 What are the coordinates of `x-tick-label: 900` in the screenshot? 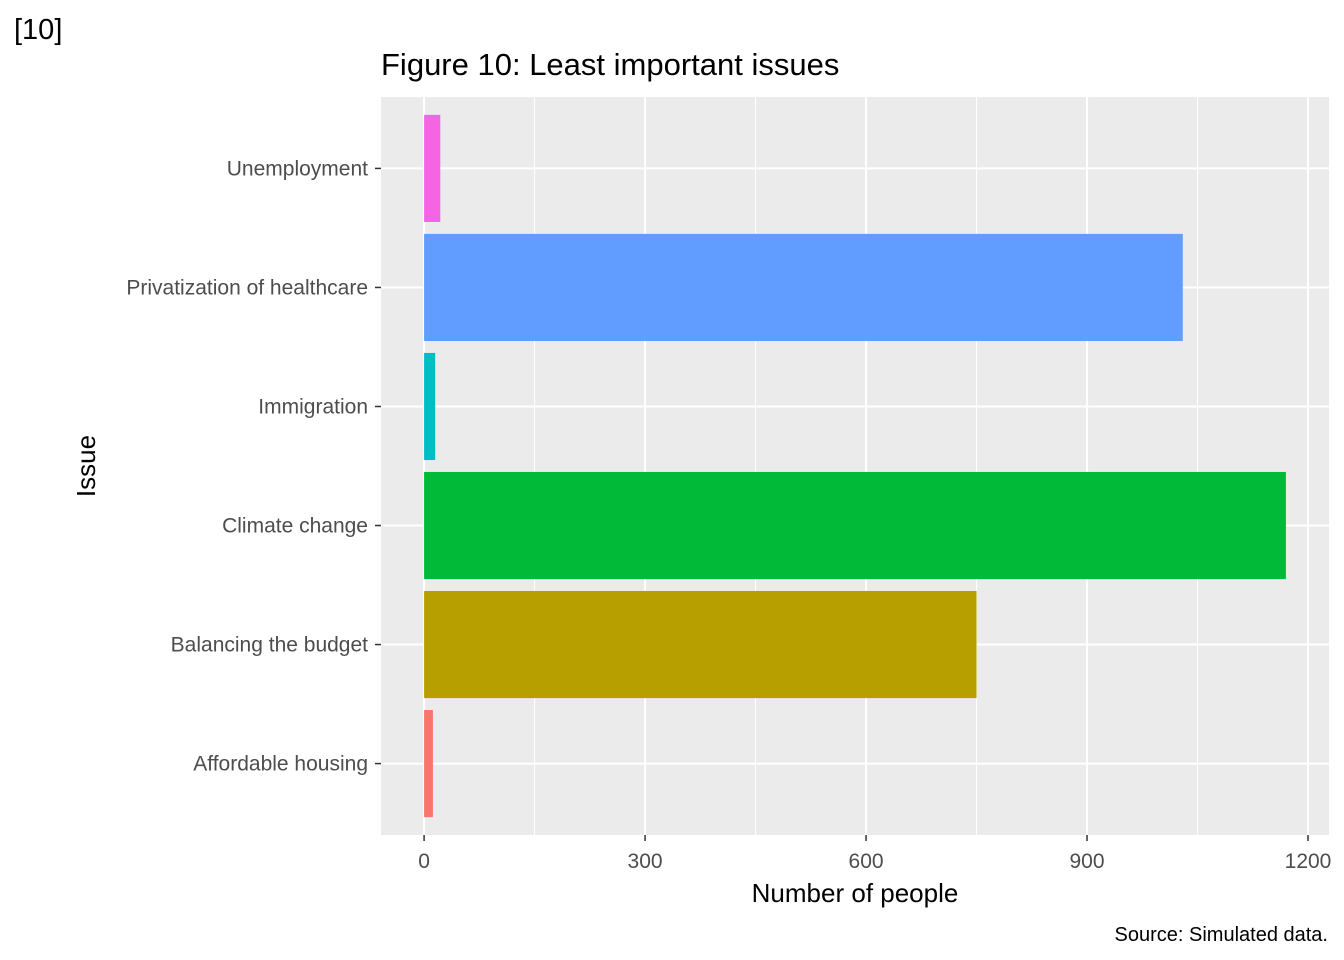 It's located at (1087, 861).